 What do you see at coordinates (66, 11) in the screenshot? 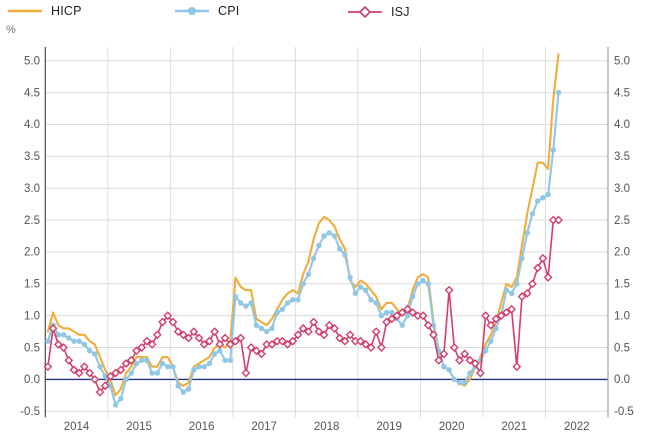
I see `legend-label-hicp: HICP` at bounding box center [66, 11].